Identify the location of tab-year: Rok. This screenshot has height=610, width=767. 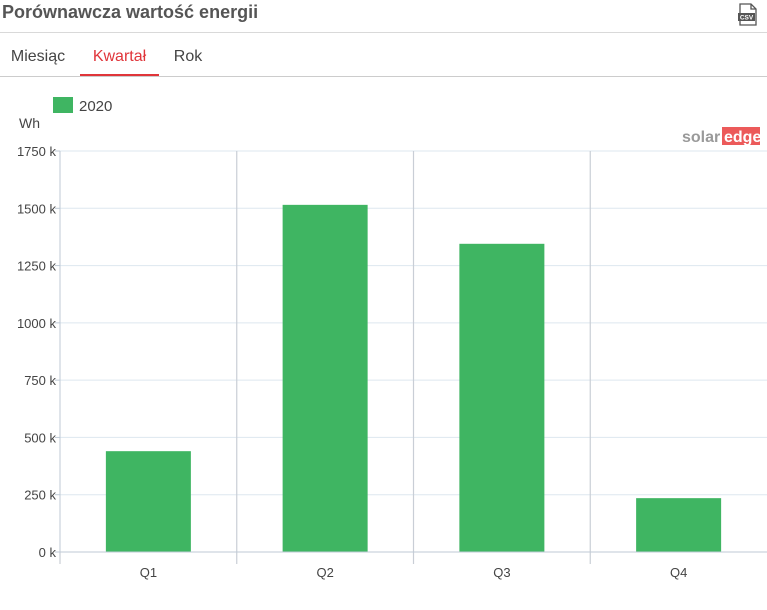
(188, 56).